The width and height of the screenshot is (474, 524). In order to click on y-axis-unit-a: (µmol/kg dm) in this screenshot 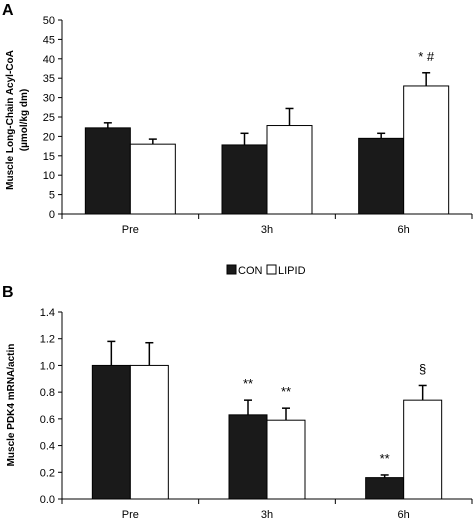, I will do `click(24, 120)`.